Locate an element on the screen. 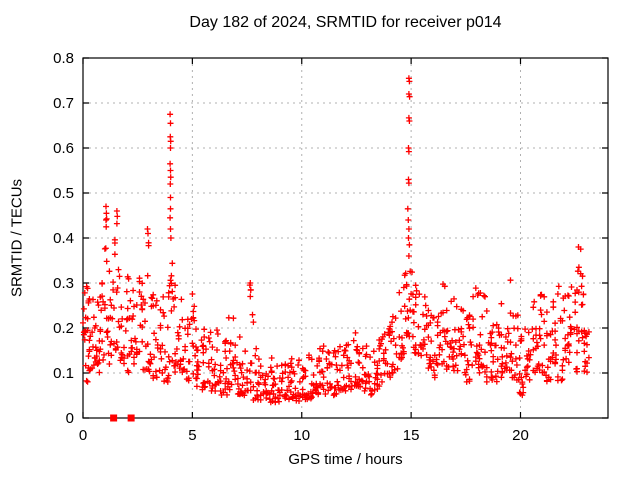 The height and width of the screenshot is (480, 640). x-tick-label: 10 is located at coordinates (301, 435).